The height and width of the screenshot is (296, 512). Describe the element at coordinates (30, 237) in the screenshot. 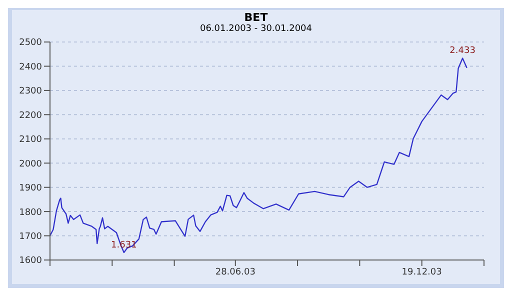

I see `y-tick-label: 1700` at that location.